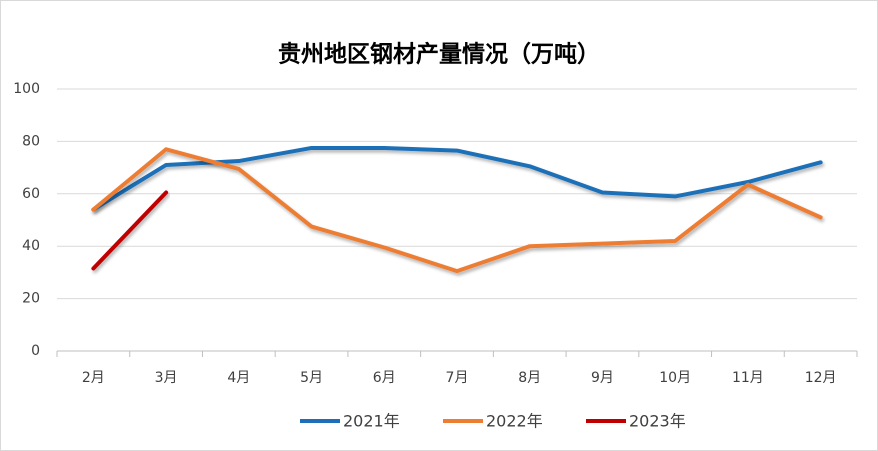  I want to click on chart-title: 贵州地区钢材产量情况（万吨）, so click(439, 54).